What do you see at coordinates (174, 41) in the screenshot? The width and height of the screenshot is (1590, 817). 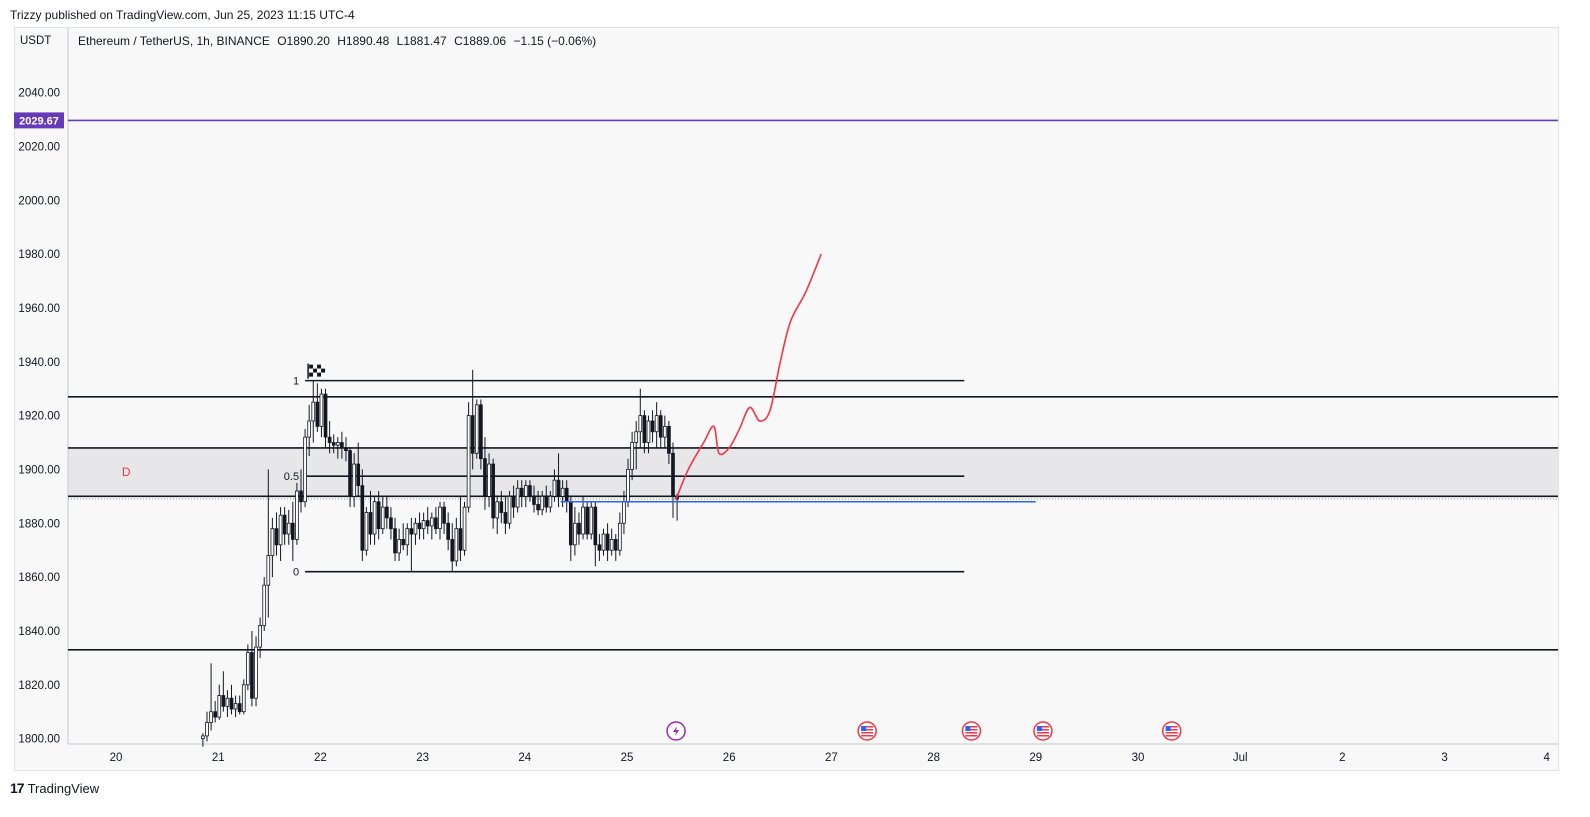 I see `legend-symbol: Ethereum / TetherUS, 1h, BINANCE` at bounding box center [174, 41].